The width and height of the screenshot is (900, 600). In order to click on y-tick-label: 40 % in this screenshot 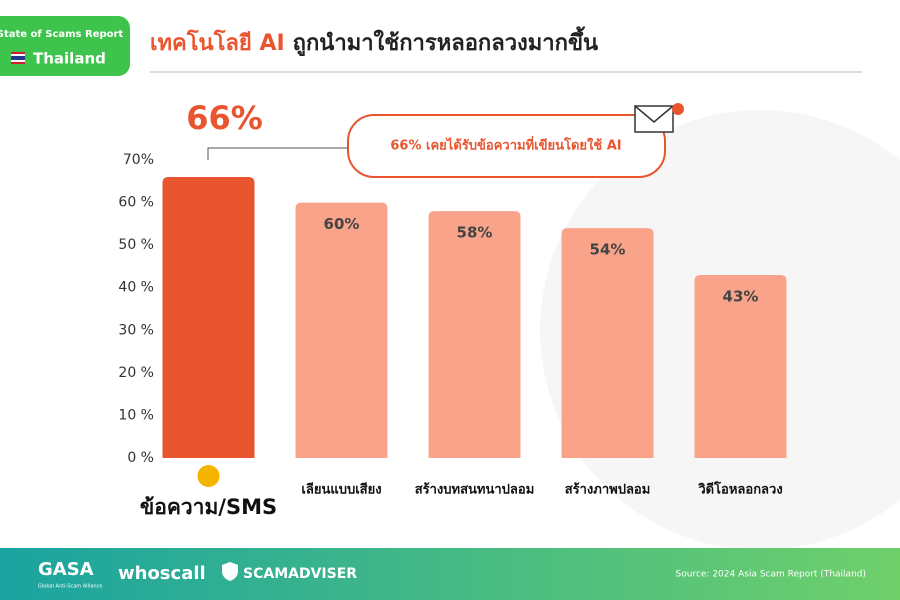, I will do `click(136, 288)`.